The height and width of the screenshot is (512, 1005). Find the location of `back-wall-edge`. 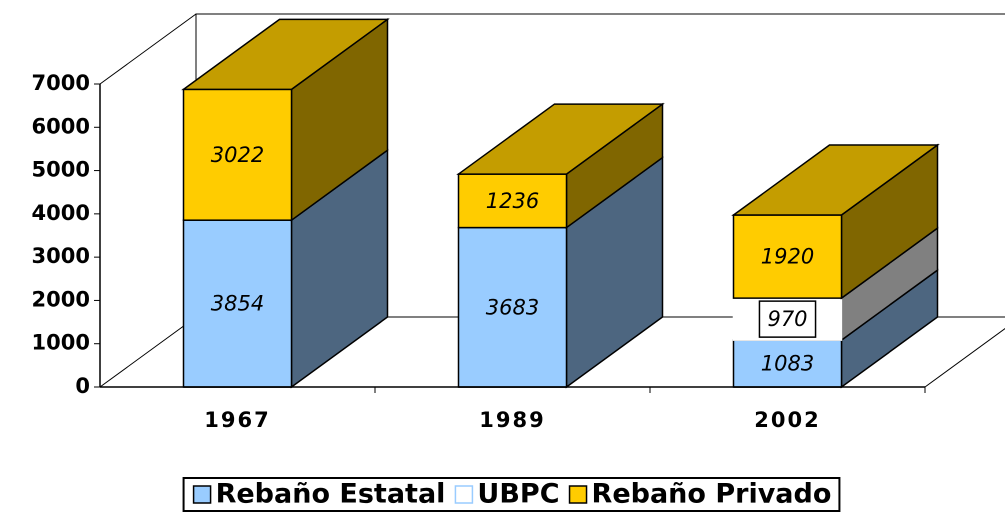

back-wall-edge is located at coordinates (148, 49).